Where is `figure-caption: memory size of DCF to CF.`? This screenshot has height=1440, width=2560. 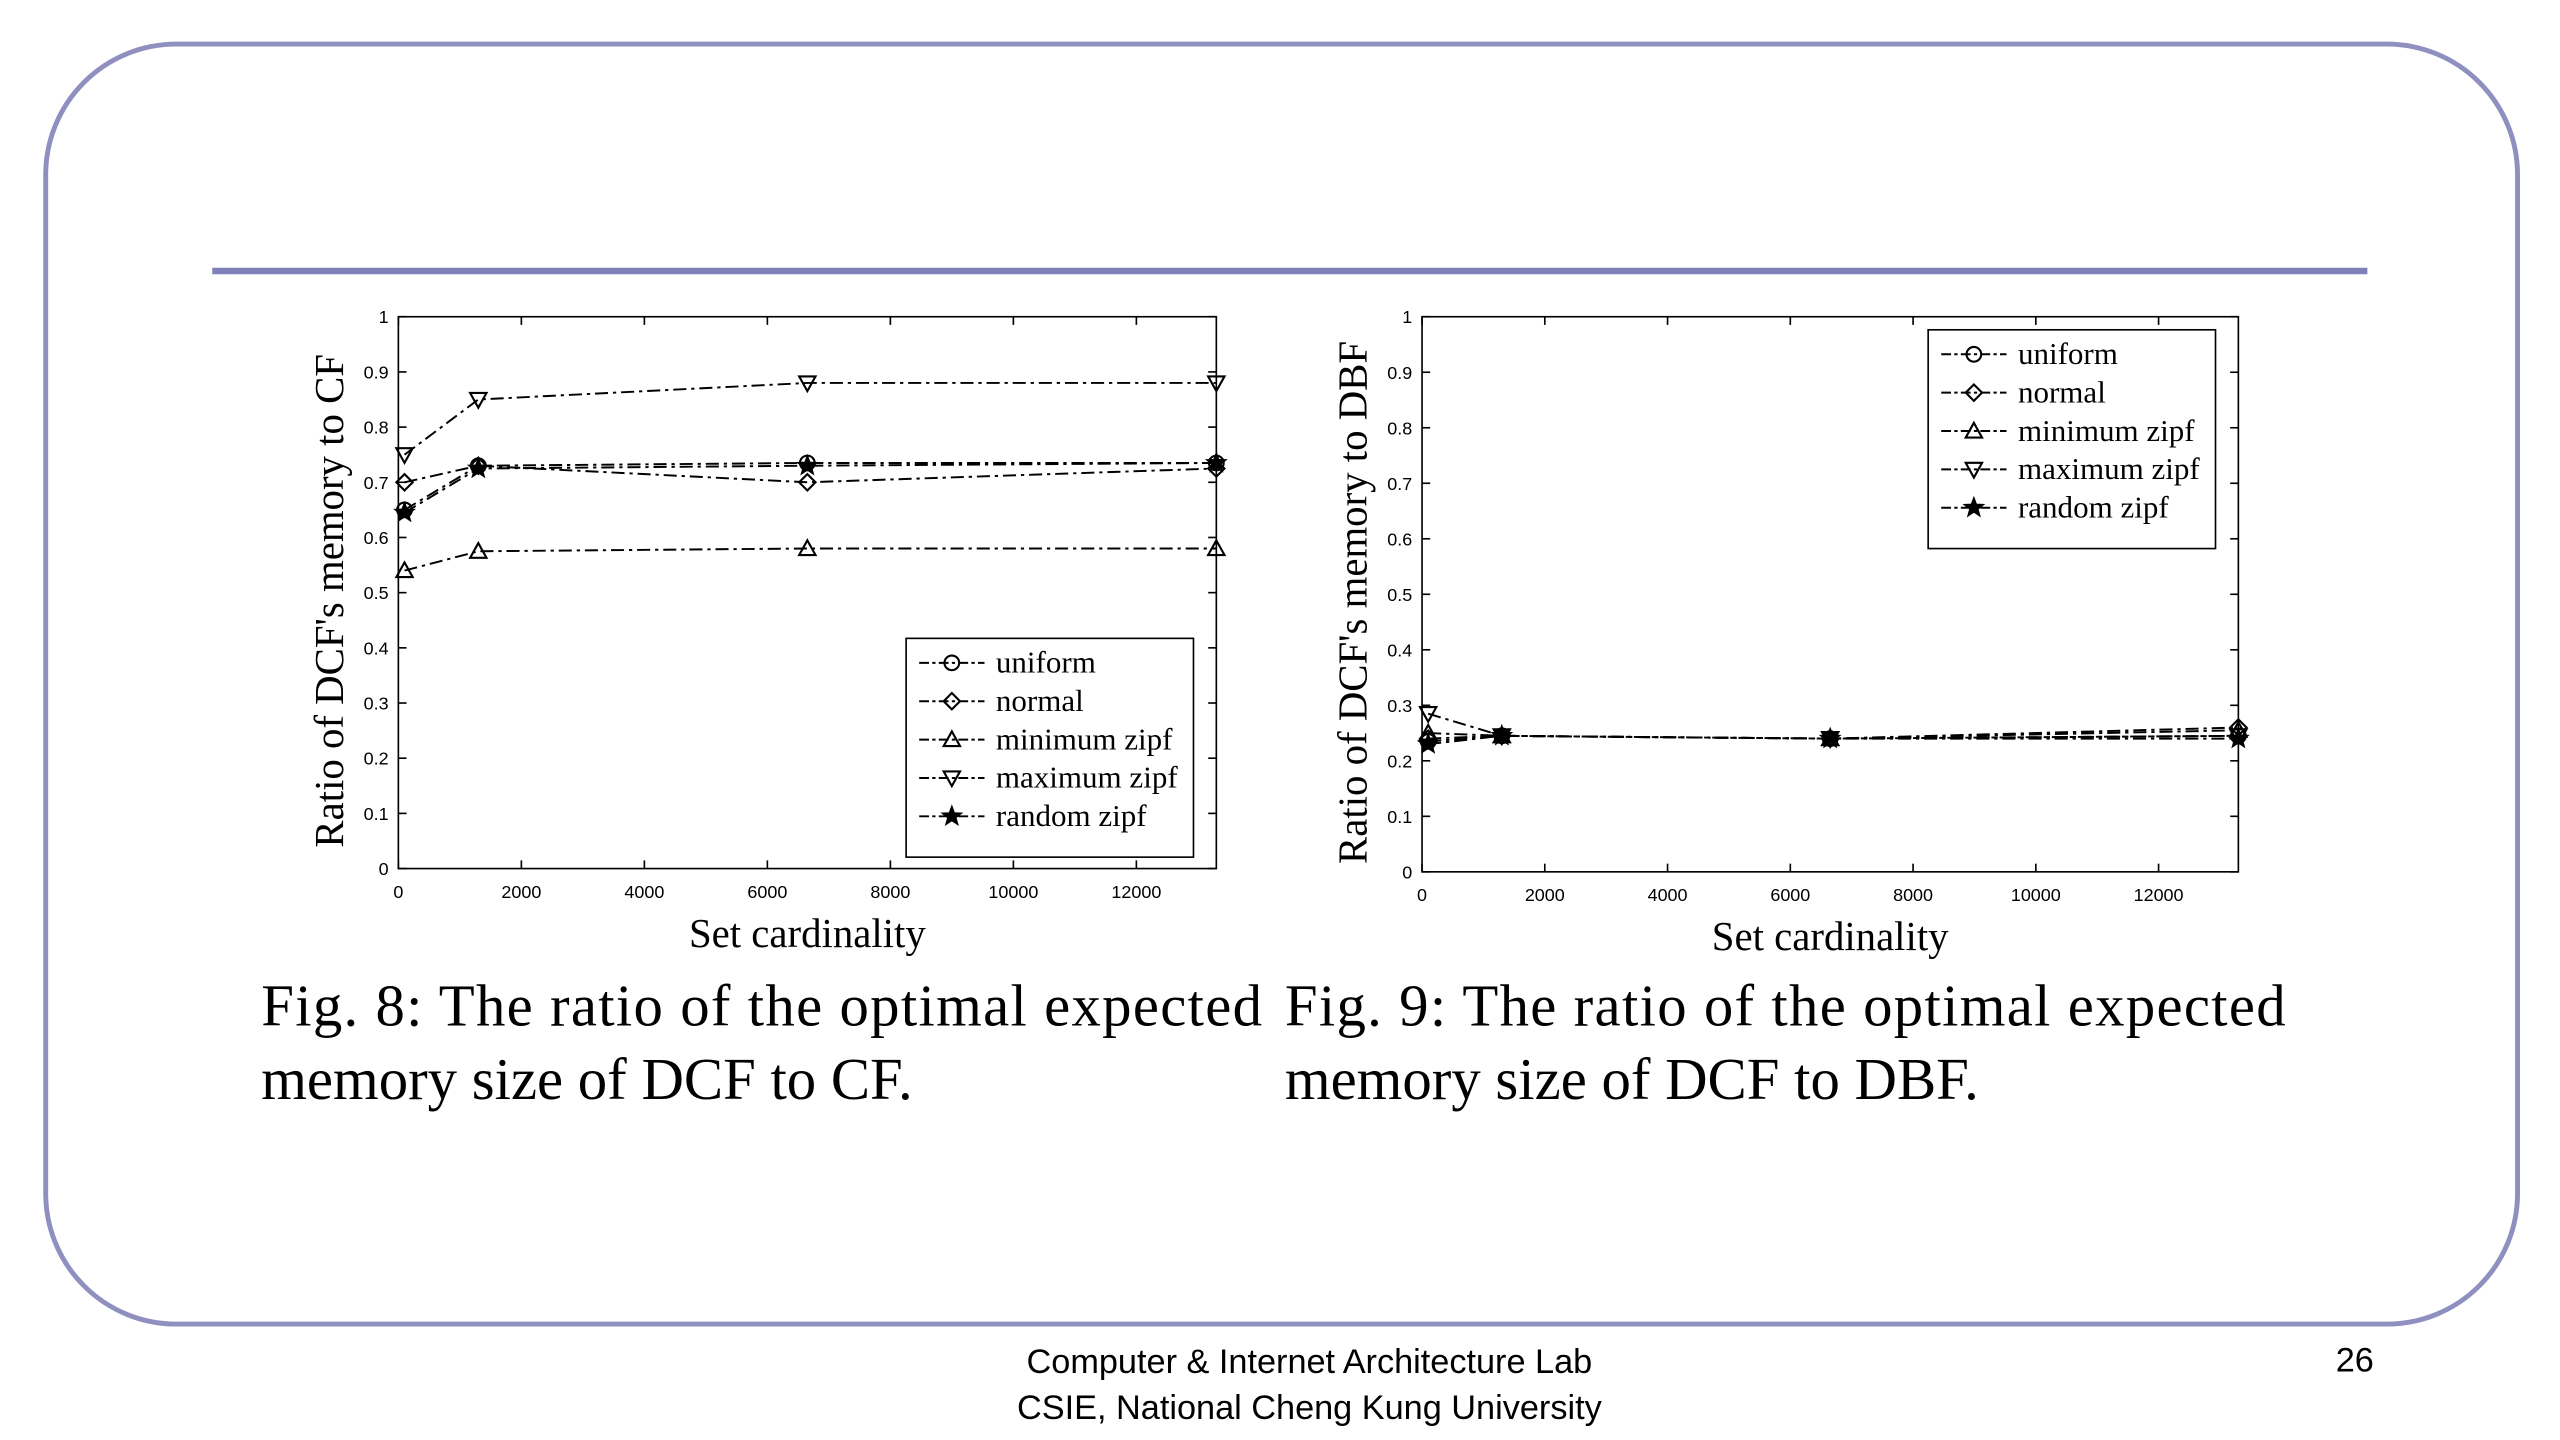
figure-caption: memory size of DCF to CF. is located at coordinates (587, 1079).